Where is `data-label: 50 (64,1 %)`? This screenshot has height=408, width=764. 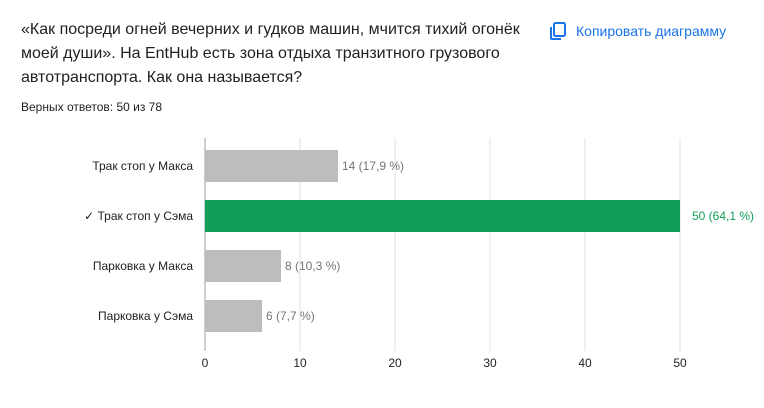
data-label: 50 (64,1 %) is located at coordinates (723, 216).